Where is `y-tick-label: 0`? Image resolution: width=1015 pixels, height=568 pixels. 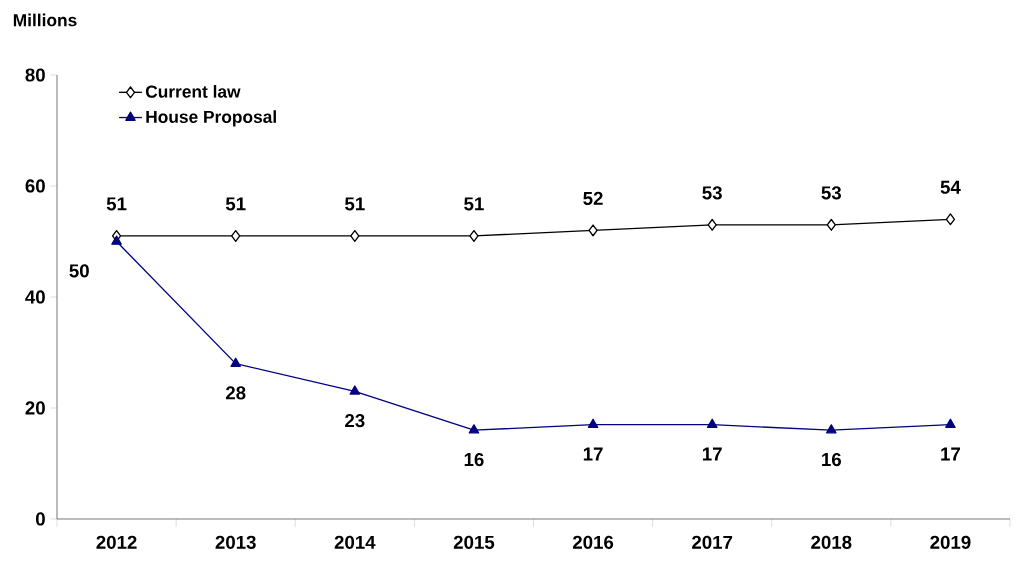
y-tick-label: 0 is located at coordinates (40, 519).